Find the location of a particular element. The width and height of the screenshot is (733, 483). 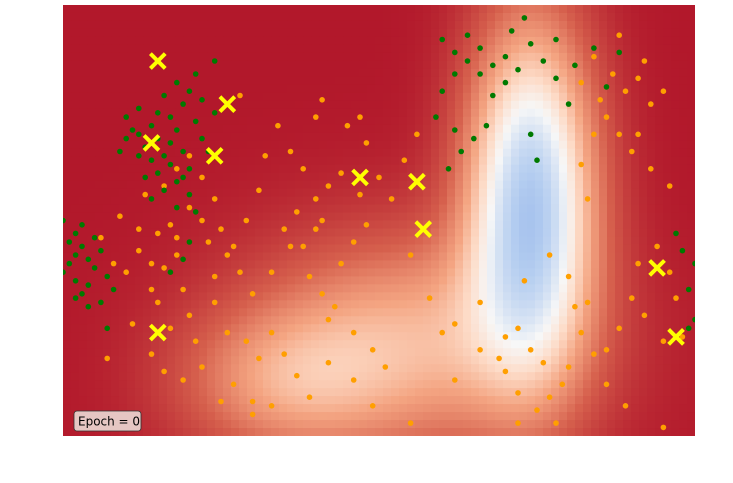

x-marker is located at coordinates (417, 181).